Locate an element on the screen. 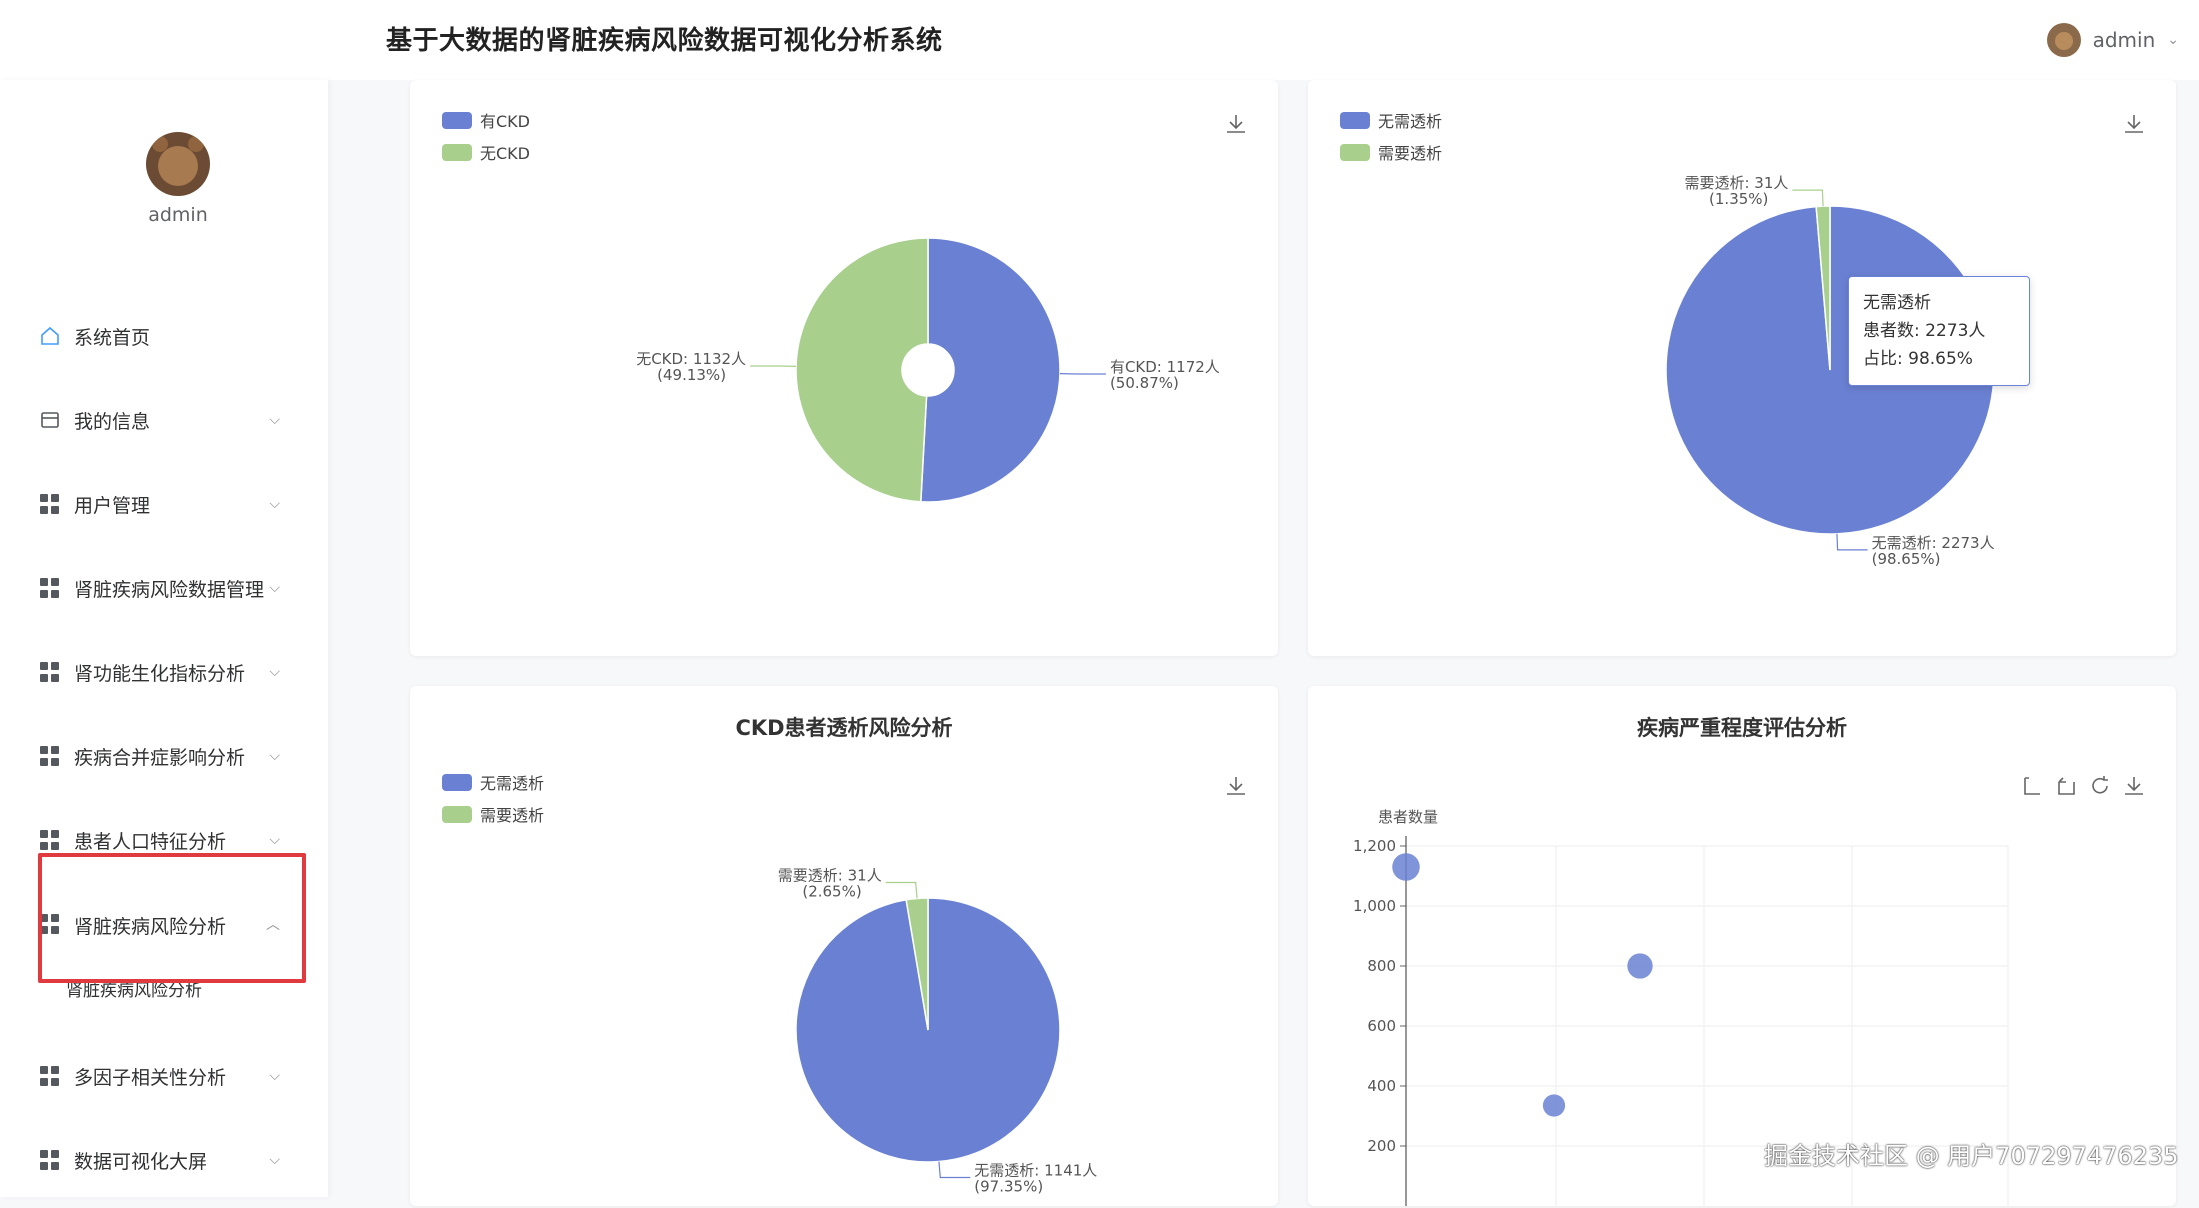 This screenshot has height=1208, width=2199. app-title: 基于大数据的肾脏疾病风险数据可视化分析系统 is located at coordinates (664, 38).